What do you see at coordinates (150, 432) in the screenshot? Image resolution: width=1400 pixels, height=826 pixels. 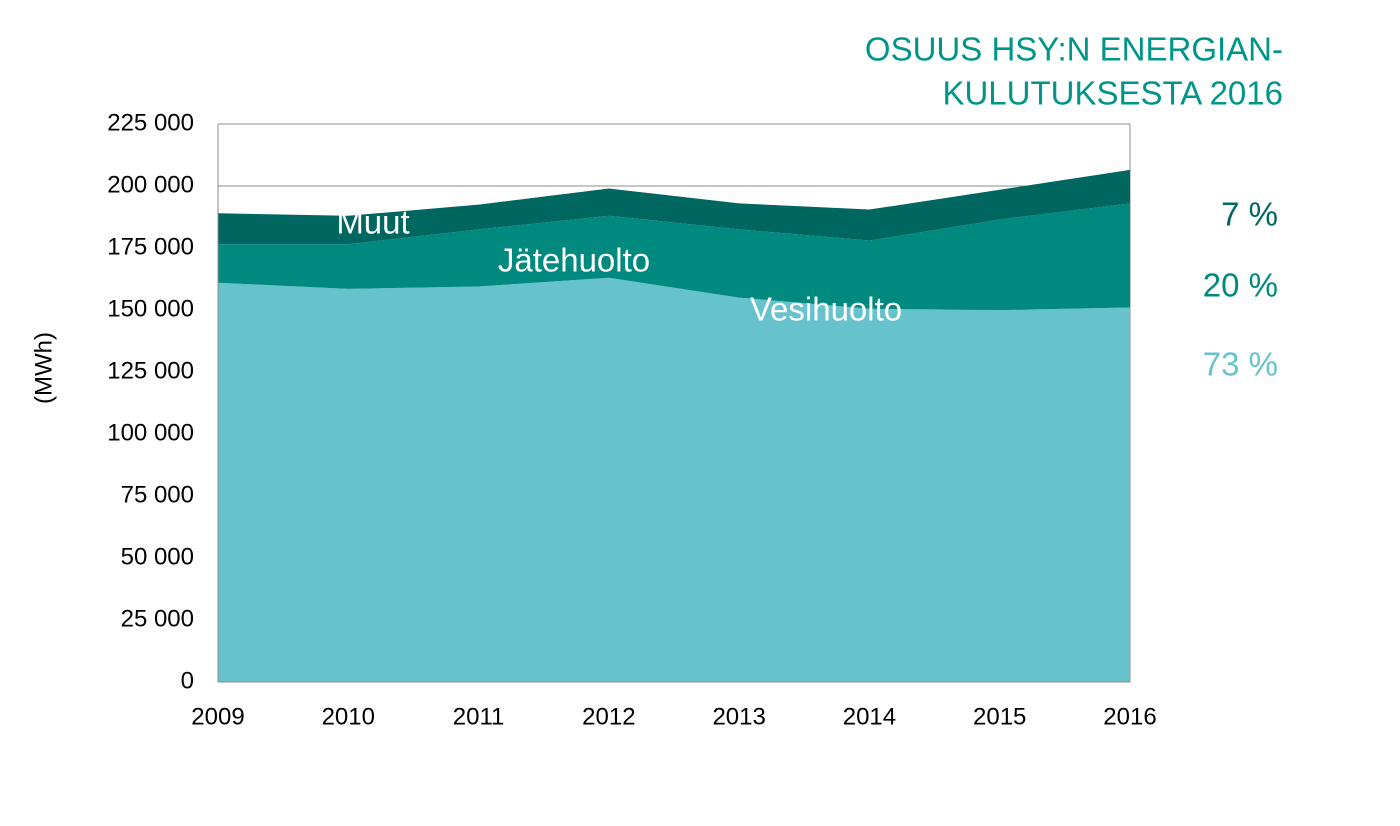 I see `y-tick-label: 100 000` at bounding box center [150, 432].